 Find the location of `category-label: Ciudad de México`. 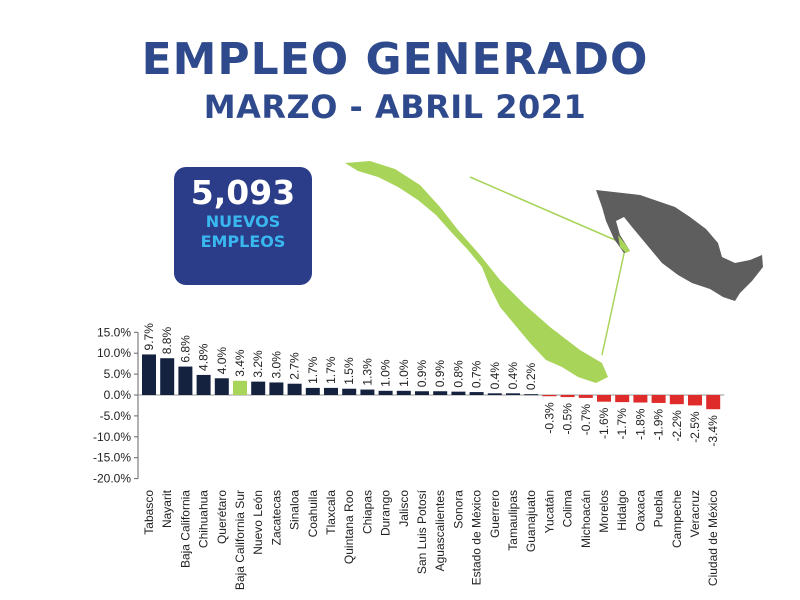

category-label: Ciudad de México is located at coordinates (713, 538).